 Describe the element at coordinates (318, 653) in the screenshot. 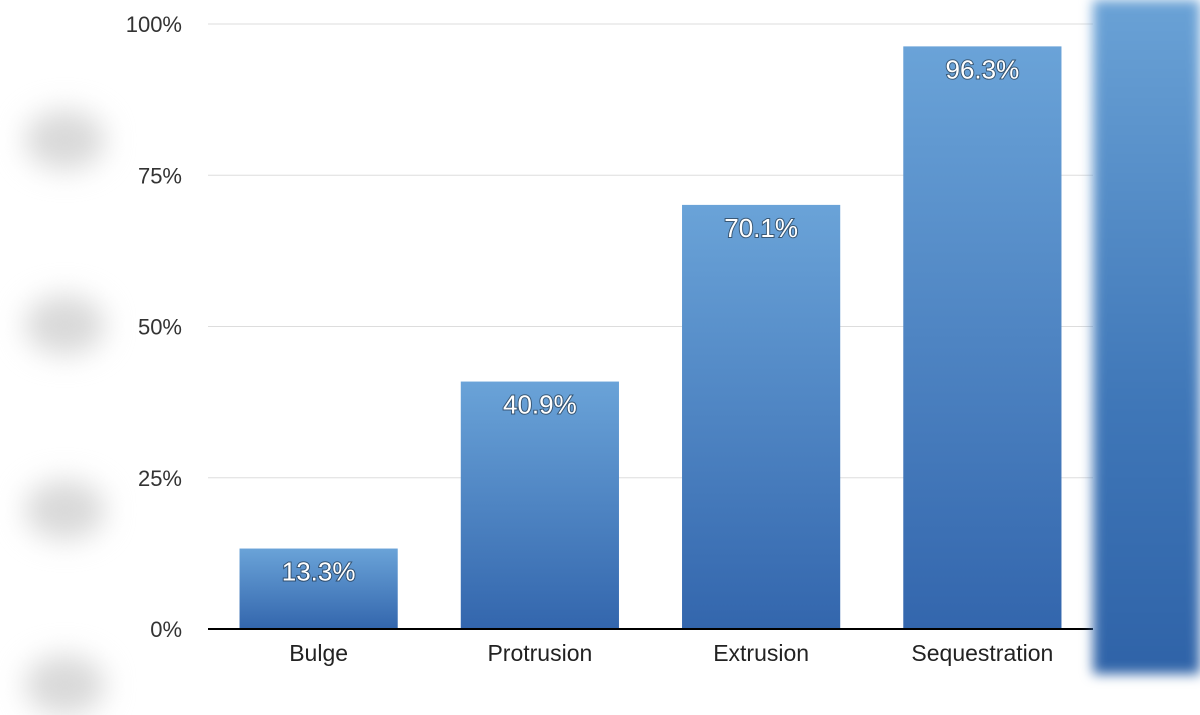

I see `x-category-label: Bulge` at that location.